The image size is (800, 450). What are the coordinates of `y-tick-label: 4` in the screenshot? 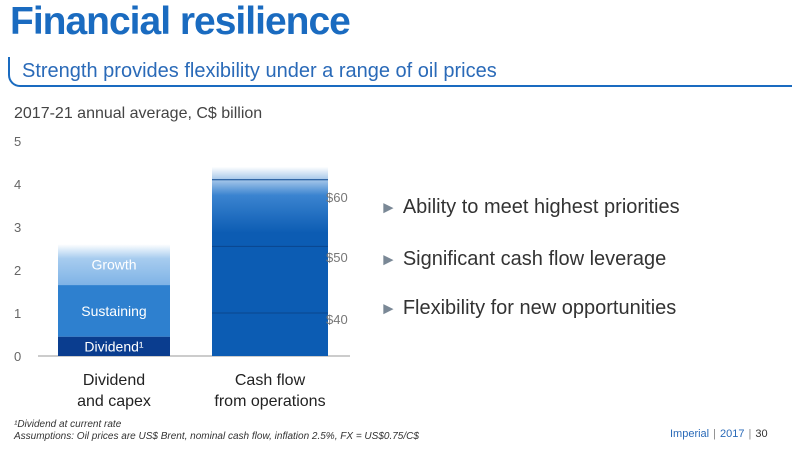 It's located at (17, 184).